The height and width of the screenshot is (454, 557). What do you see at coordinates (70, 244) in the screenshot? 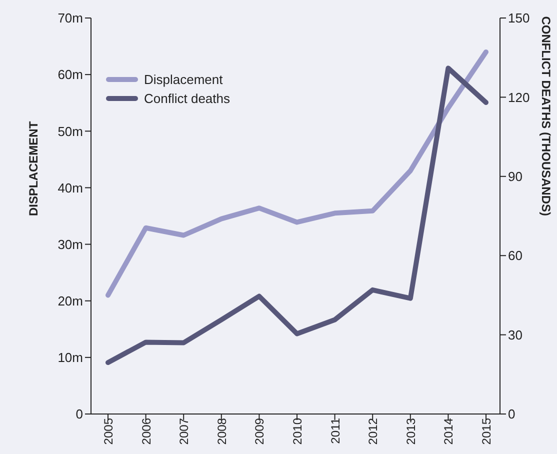
I see `y-tick-label: 30m` at bounding box center [70, 244].